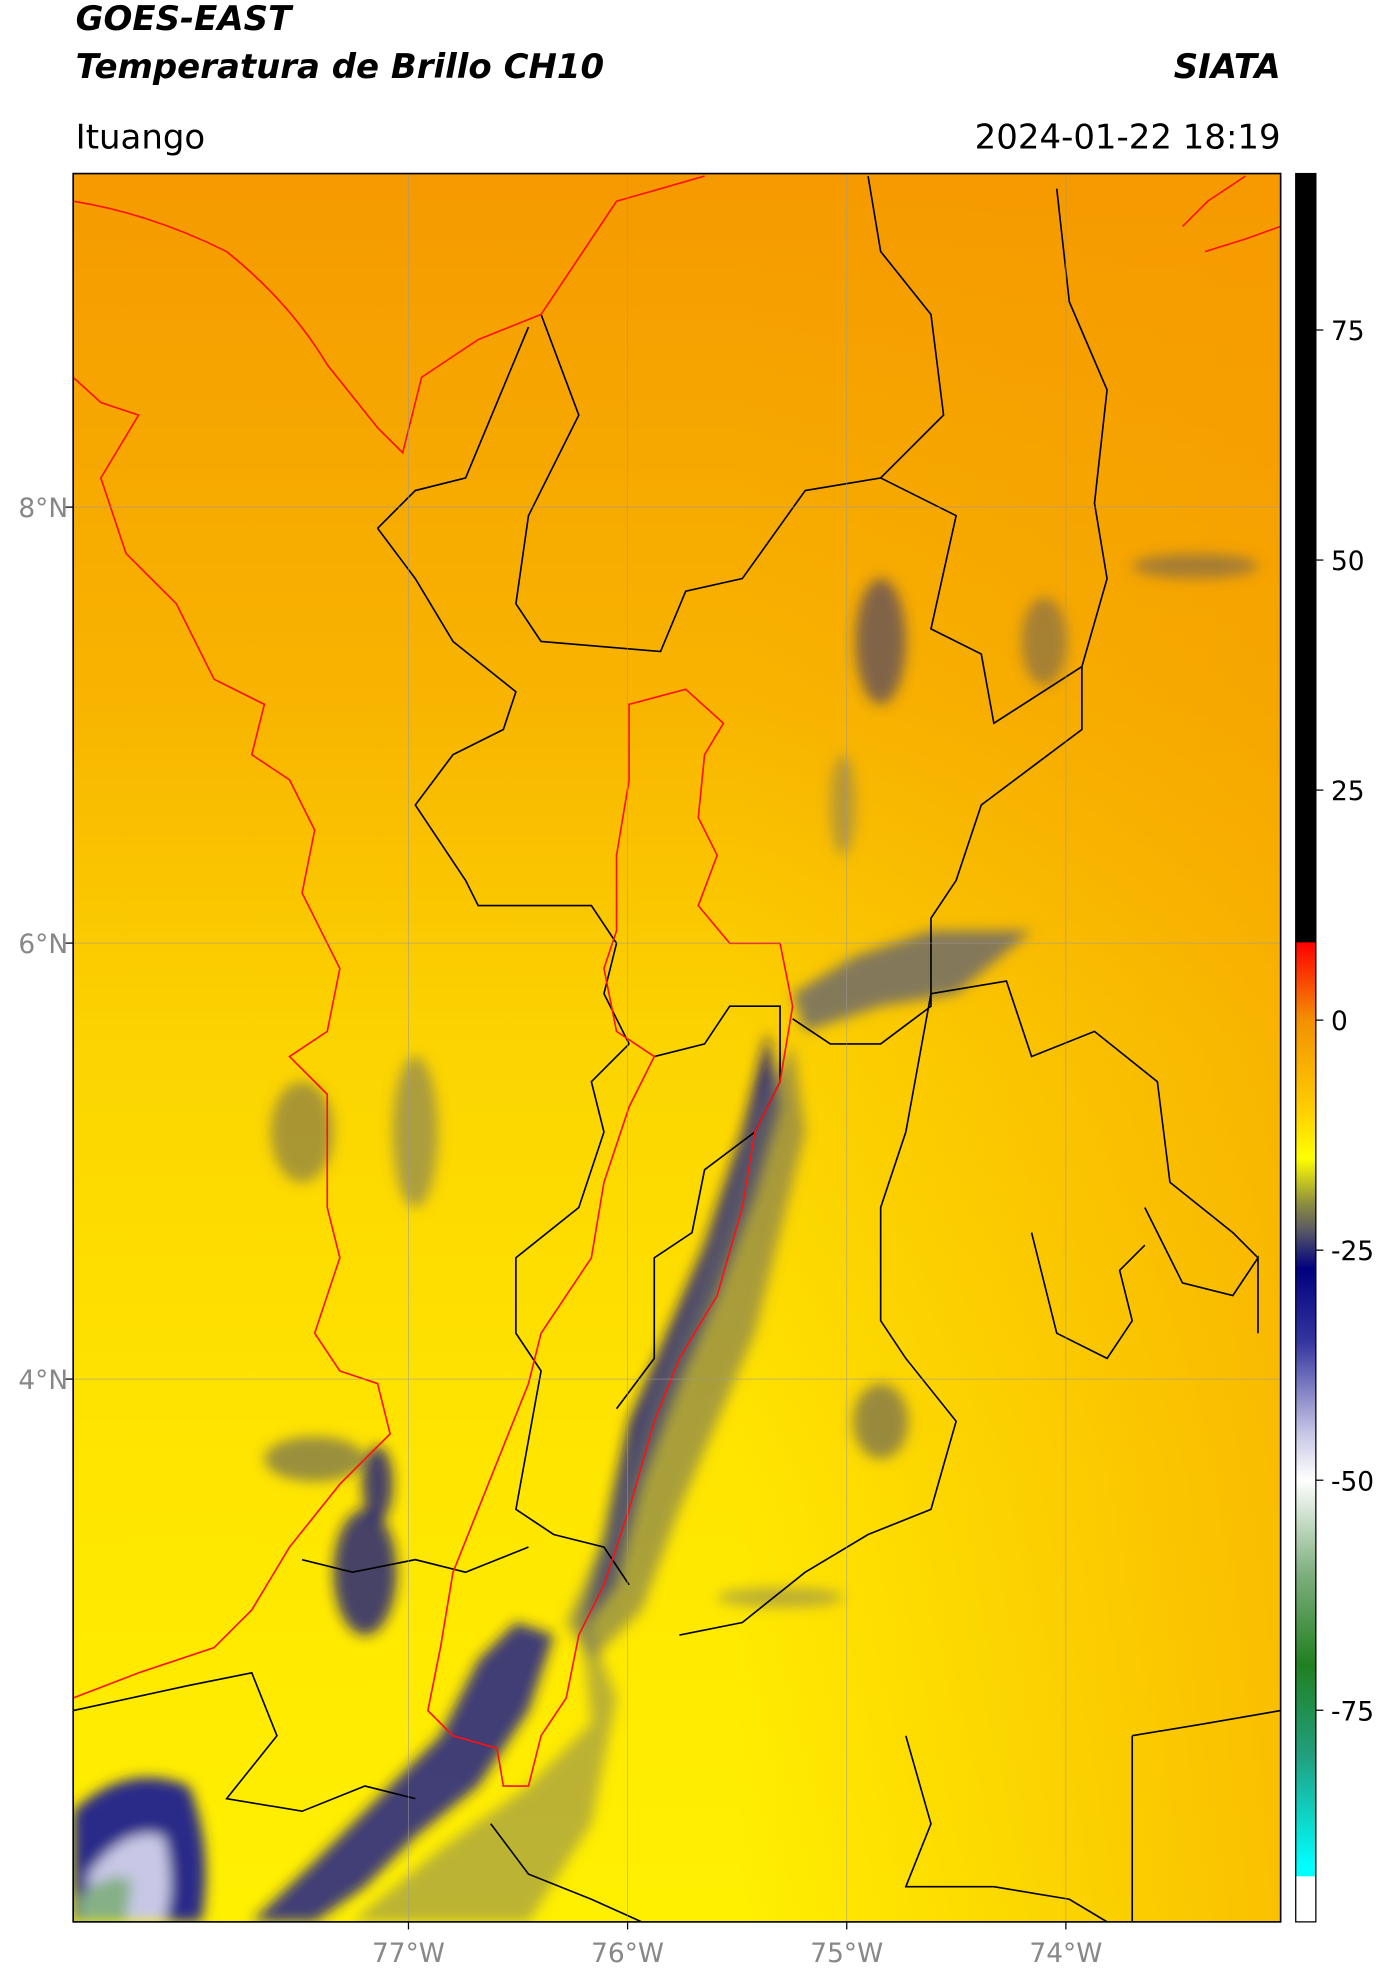  What do you see at coordinates (43, 508) in the screenshot?
I see `y-tick-label: 8°N` at bounding box center [43, 508].